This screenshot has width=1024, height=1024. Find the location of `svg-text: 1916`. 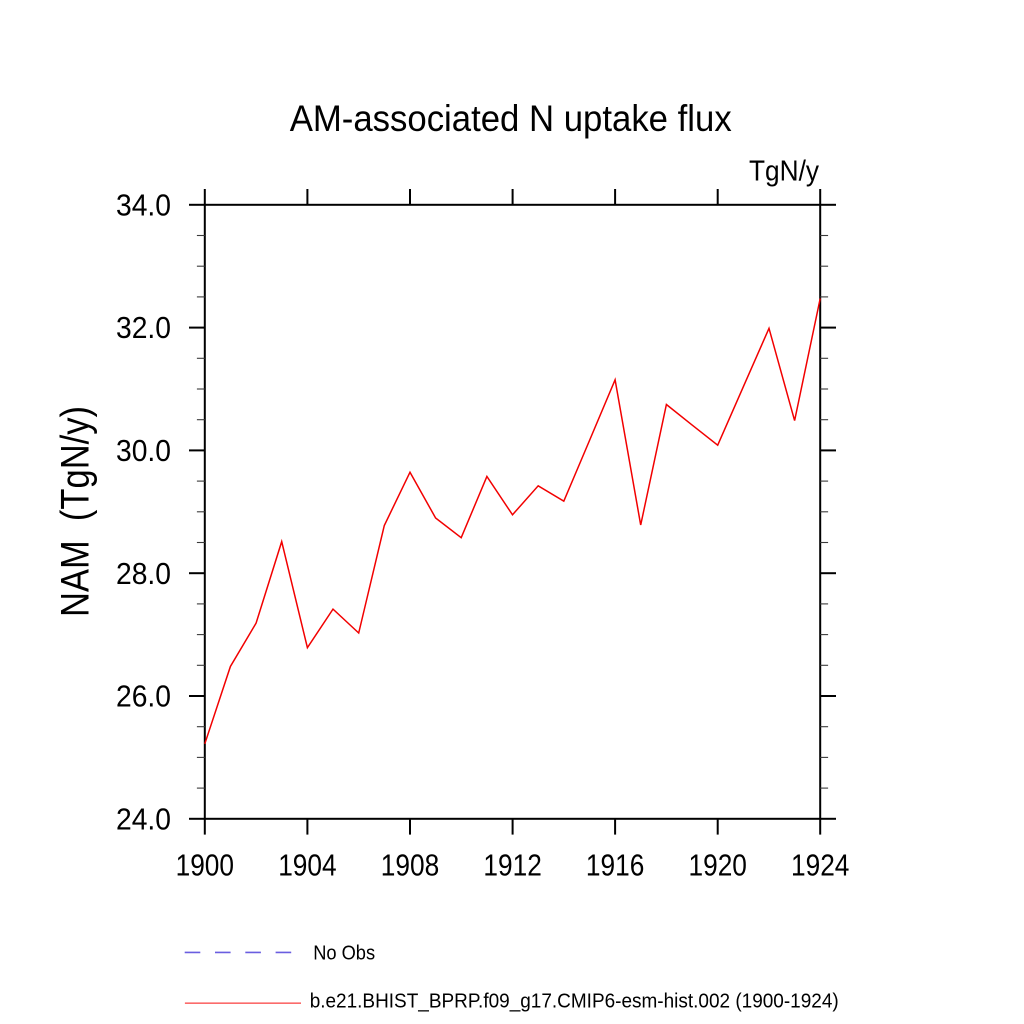

svg-text: 1916 is located at coordinates (615, 865).